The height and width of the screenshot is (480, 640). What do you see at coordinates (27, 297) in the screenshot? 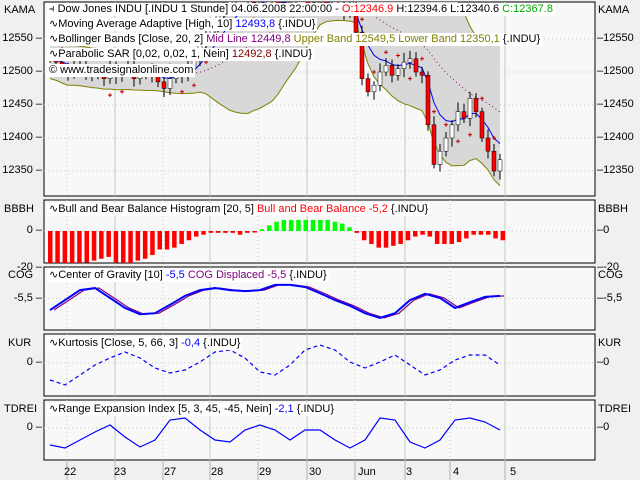
I see `cog-tick-left: -5,5 –` at bounding box center [27, 297].